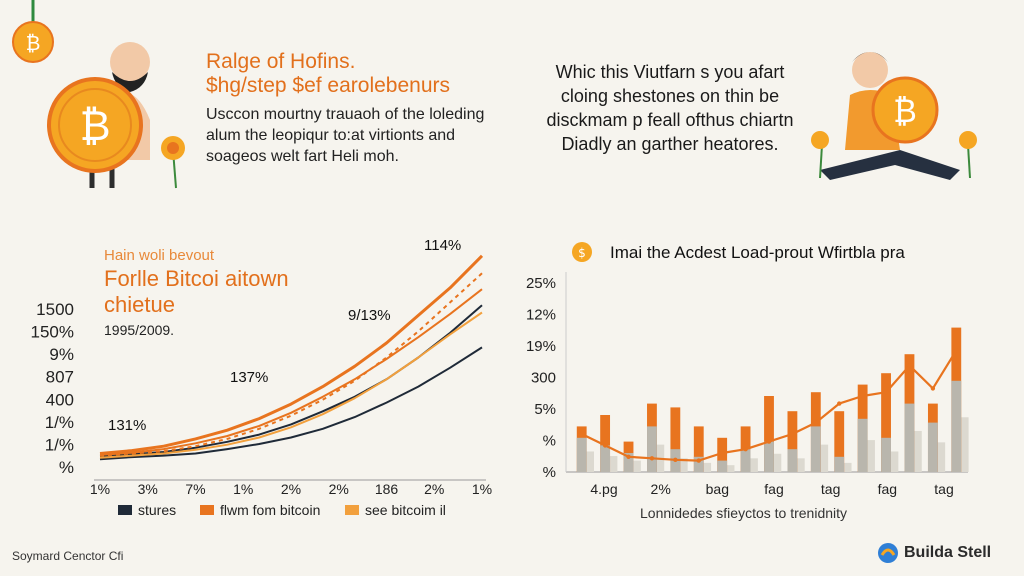 This screenshot has width=1024, height=576. What do you see at coordinates (434, 489) in the screenshot?
I see `left-x-tick-label: 2%` at bounding box center [434, 489].